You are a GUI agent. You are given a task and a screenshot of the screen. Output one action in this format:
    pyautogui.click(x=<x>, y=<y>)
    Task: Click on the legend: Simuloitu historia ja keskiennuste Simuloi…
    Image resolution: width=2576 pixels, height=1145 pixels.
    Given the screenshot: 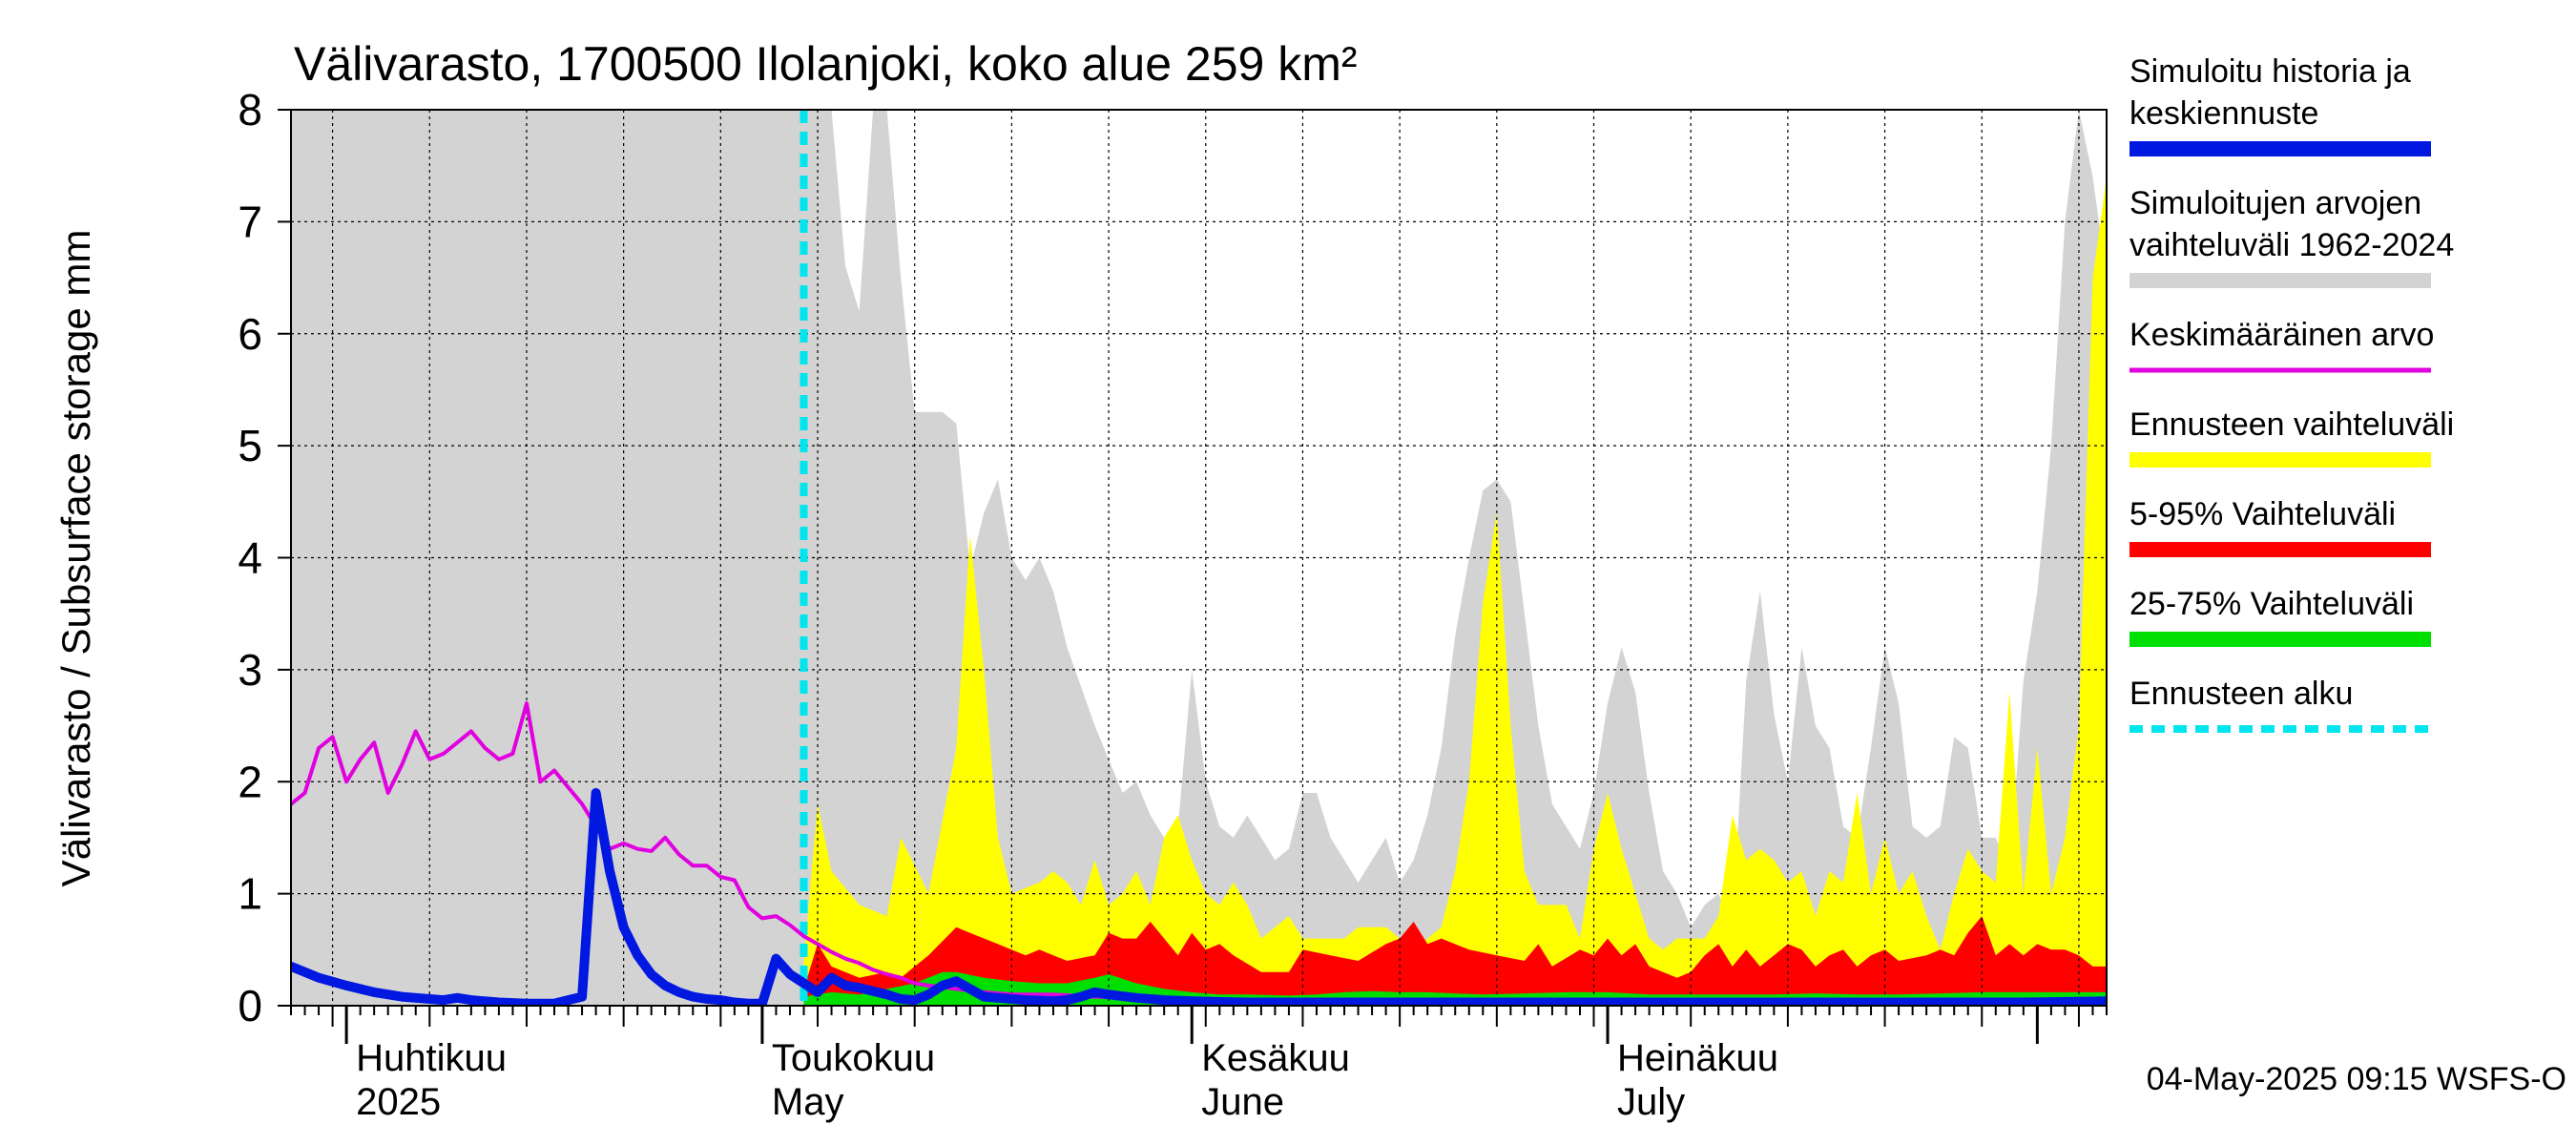 What is the action you would take?
    pyautogui.click(x=2291, y=393)
    